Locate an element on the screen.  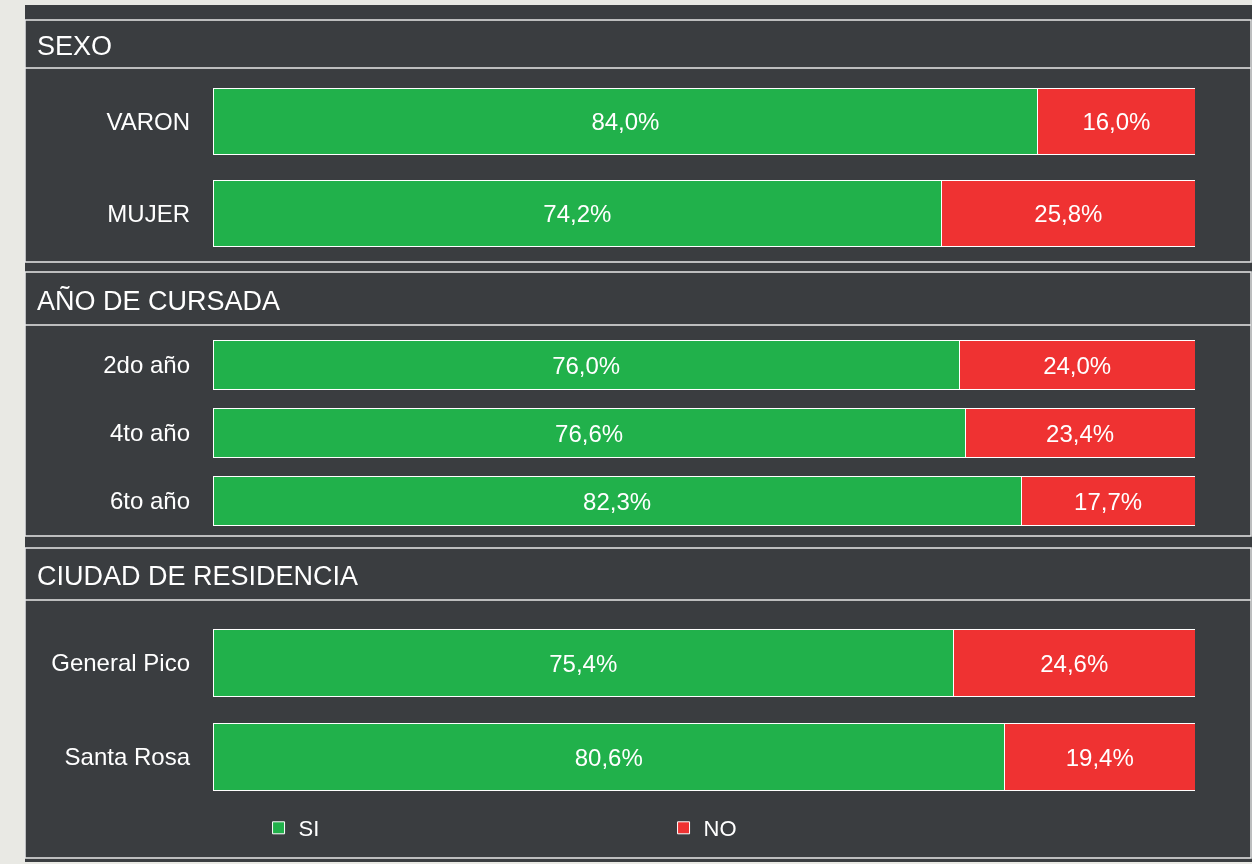
data-label: 23,4% is located at coordinates (1080, 433).